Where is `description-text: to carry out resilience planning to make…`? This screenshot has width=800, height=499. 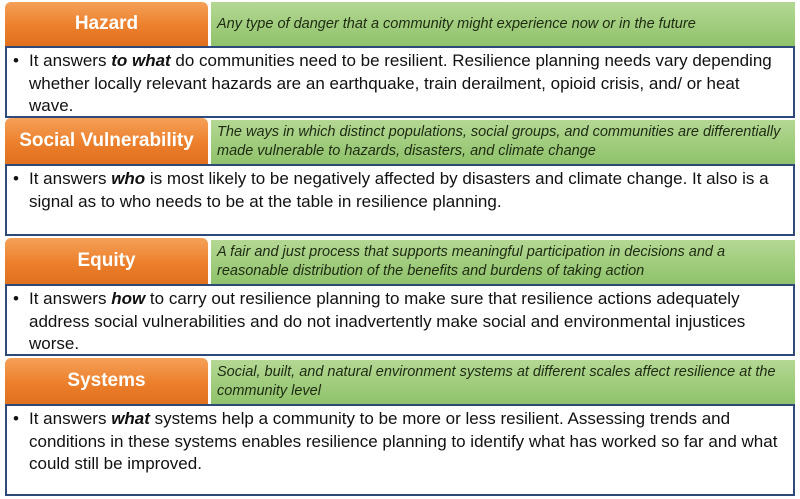 description-text: to carry out resilience planning to make… is located at coordinates (387, 321).